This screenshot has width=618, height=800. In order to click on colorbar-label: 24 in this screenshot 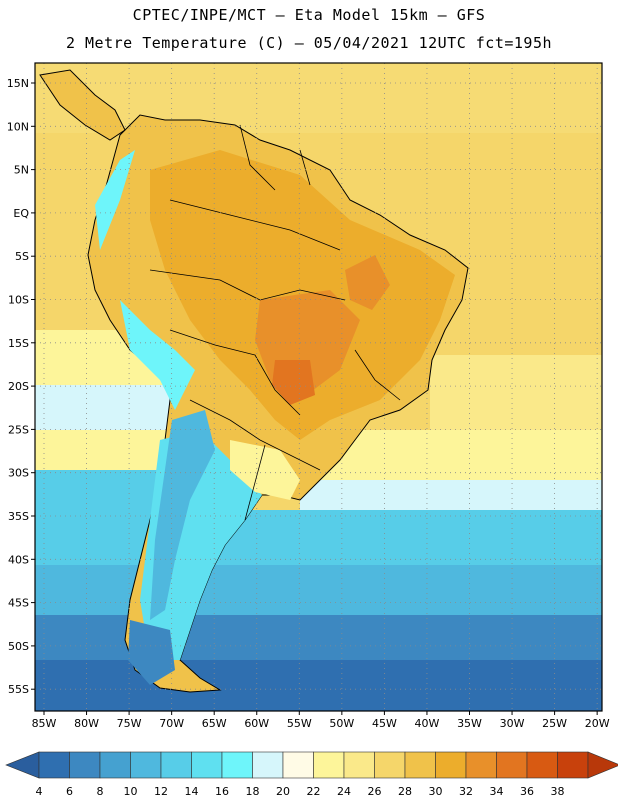, I will do `click(344, 791)`.